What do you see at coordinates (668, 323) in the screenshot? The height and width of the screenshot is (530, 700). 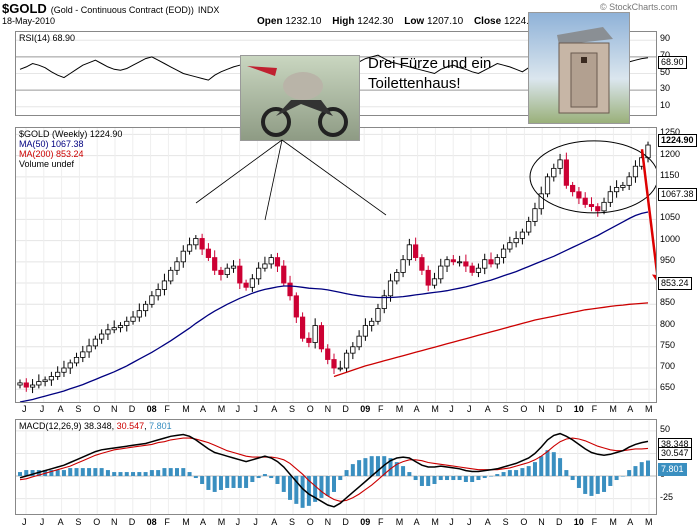 I see `price-axis-label: 800` at bounding box center [668, 323].